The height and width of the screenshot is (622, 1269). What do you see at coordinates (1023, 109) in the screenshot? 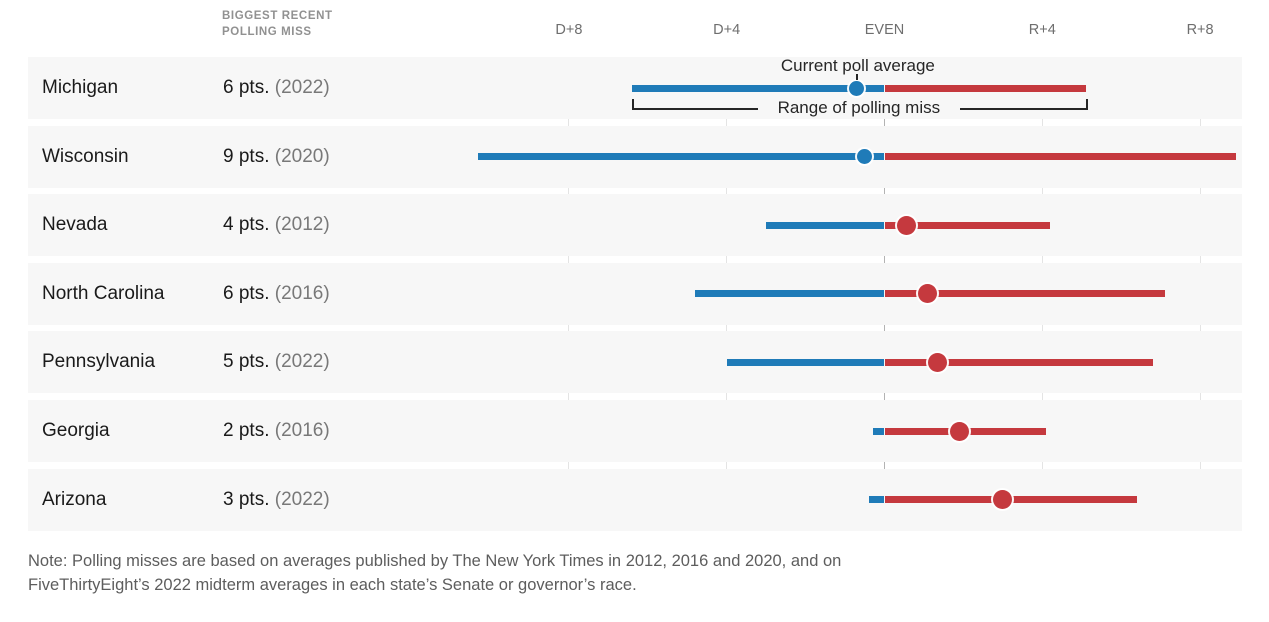
I see `range-bracket-right-line` at bounding box center [1023, 109].